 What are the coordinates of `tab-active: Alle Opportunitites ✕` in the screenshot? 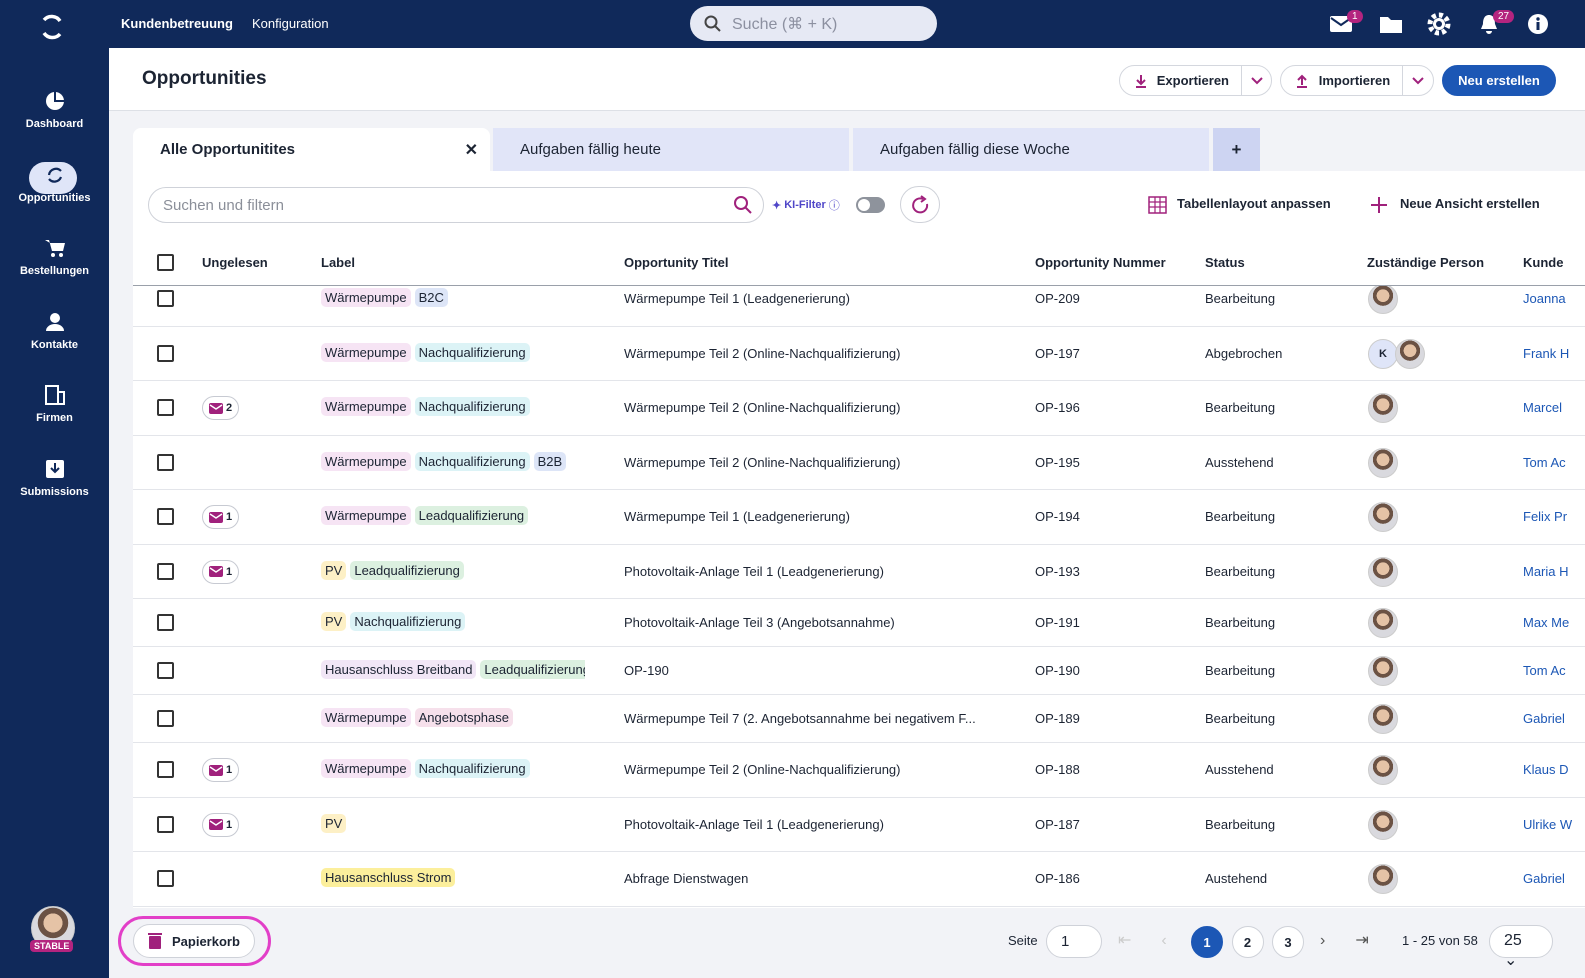 It's located at (311, 149).